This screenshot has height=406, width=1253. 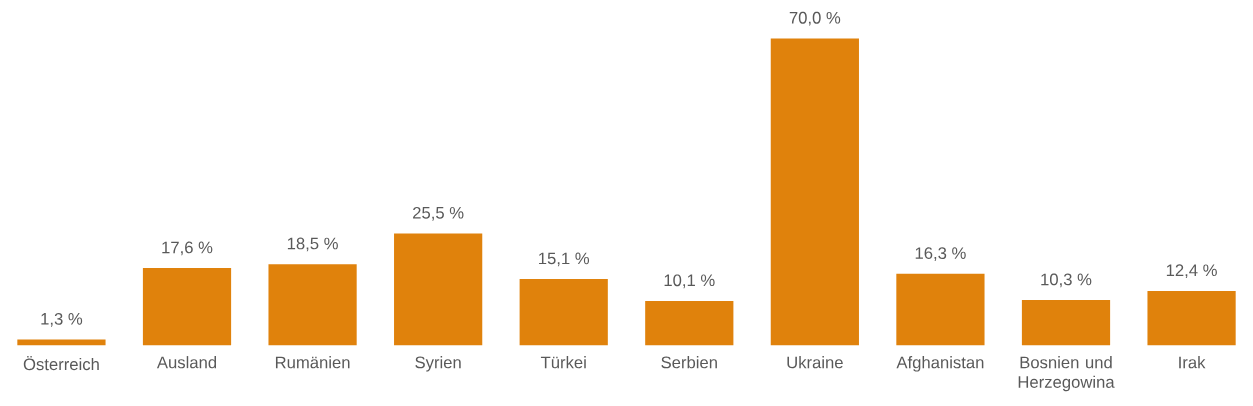 What do you see at coordinates (1191, 271) in the screenshot?
I see `data-label: 12,4 %` at bounding box center [1191, 271].